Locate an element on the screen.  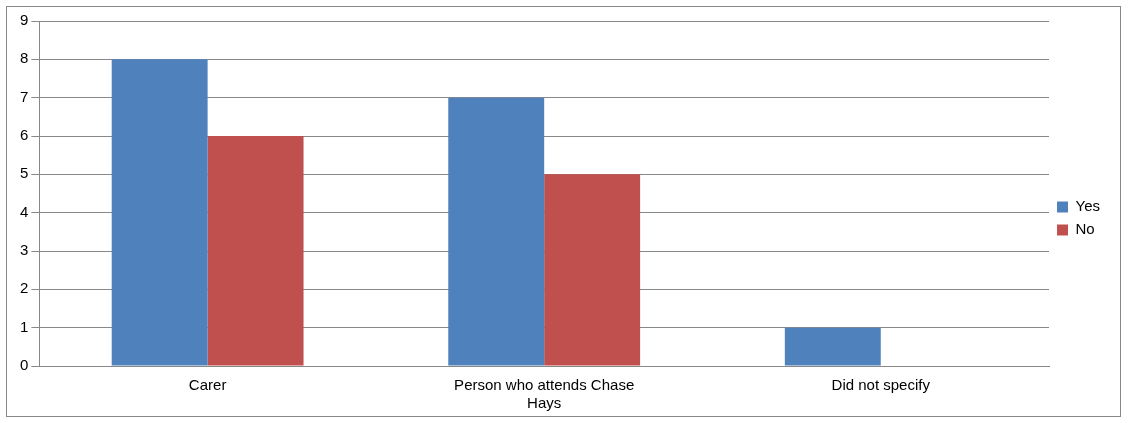
y-tick-label: 9 is located at coordinates (24, 20).